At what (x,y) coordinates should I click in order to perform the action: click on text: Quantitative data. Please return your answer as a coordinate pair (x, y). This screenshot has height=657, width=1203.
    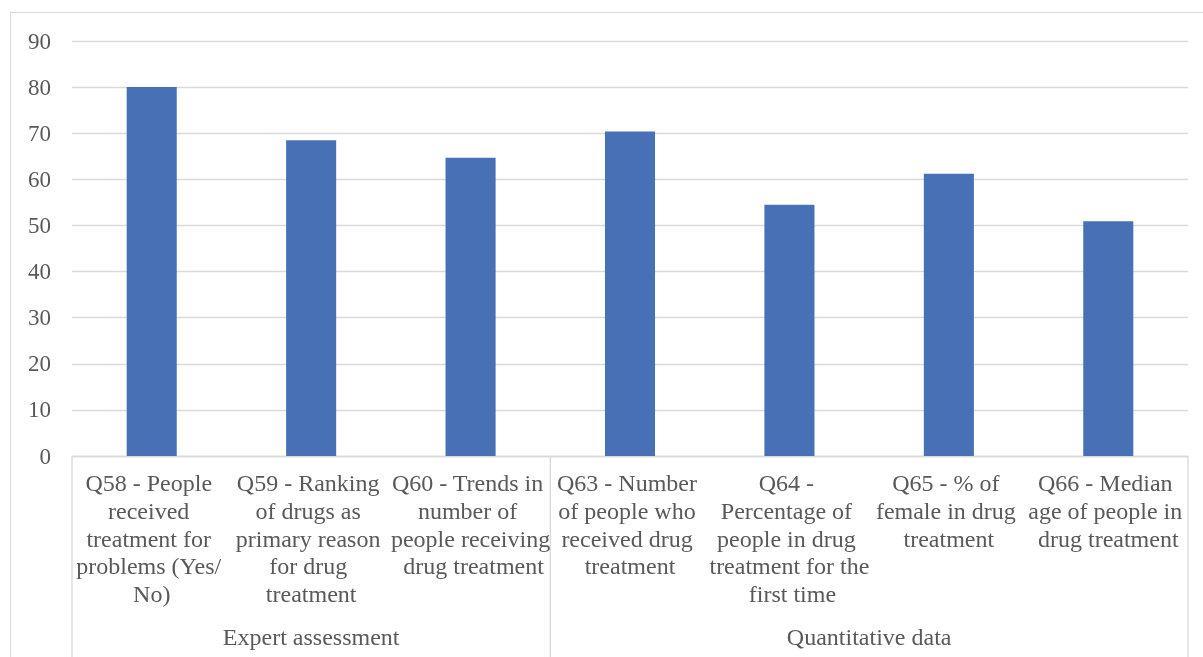
    Looking at the image, I should click on (869, 637).